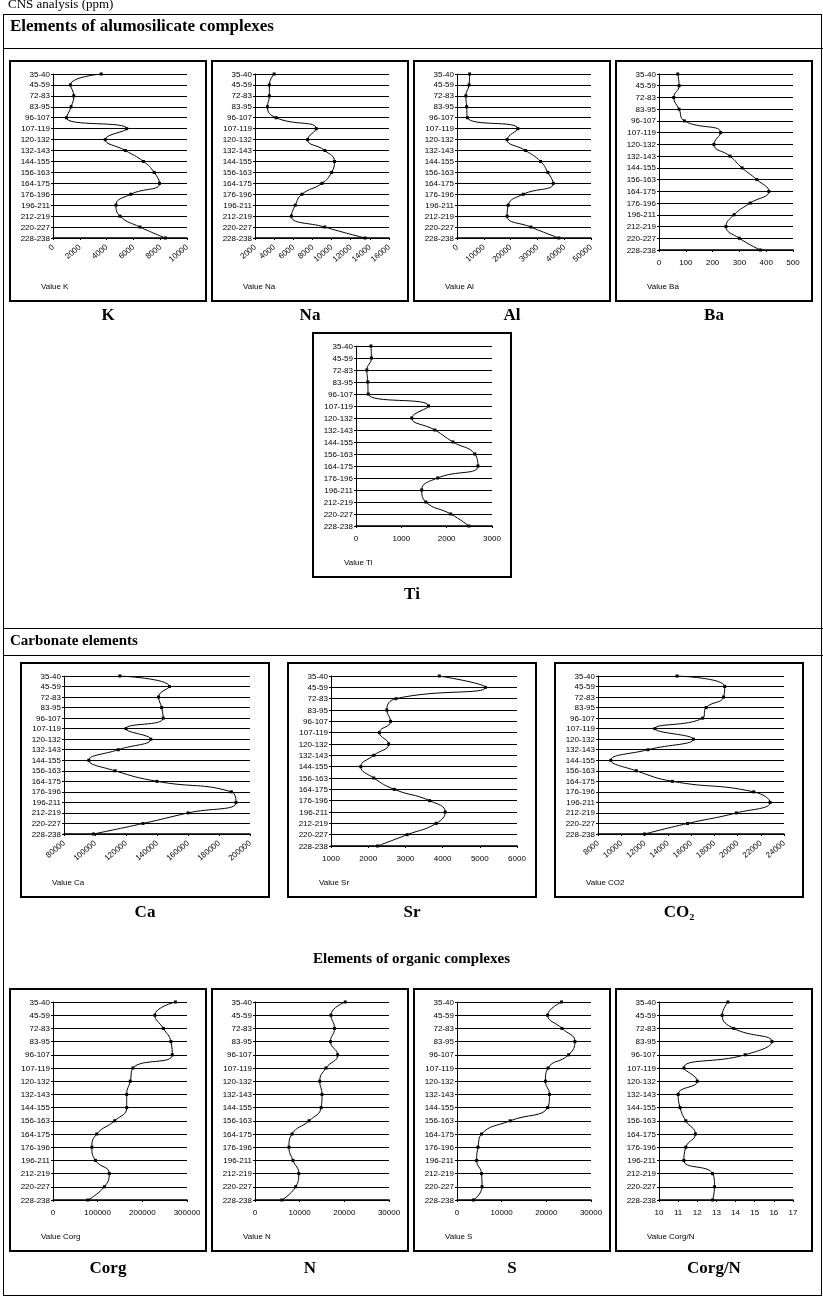  I want to click on x-tick-label: 30000, so click(591, 1212).